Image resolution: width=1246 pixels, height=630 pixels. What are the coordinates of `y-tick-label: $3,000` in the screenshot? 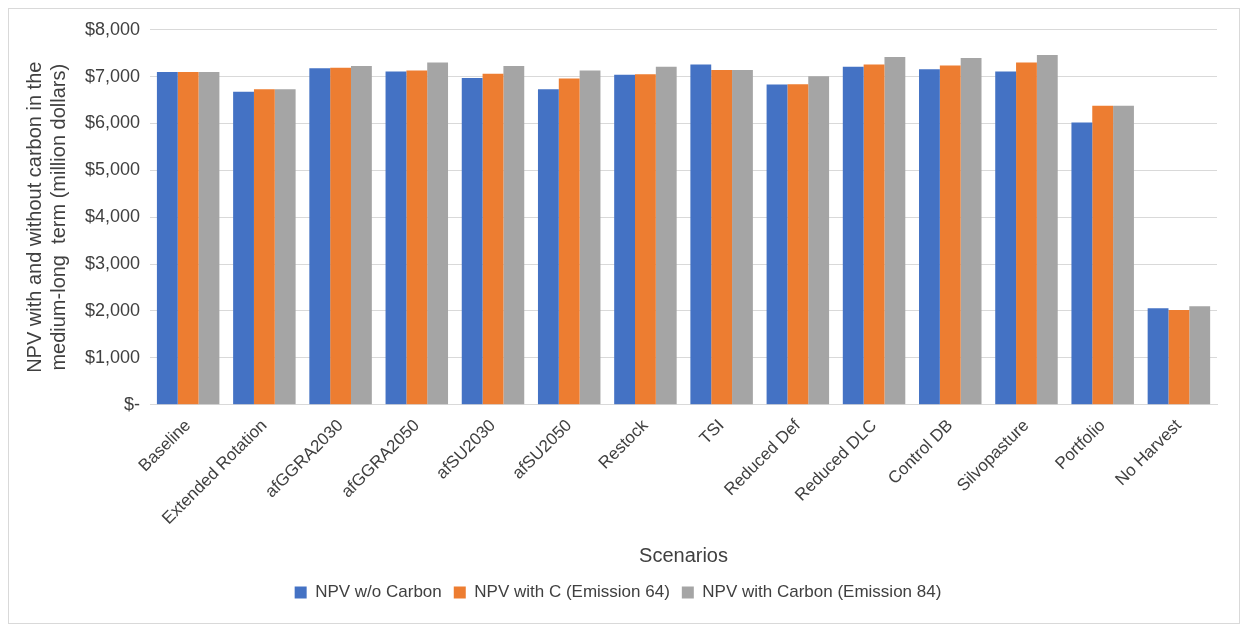 It's located at (112, 263).